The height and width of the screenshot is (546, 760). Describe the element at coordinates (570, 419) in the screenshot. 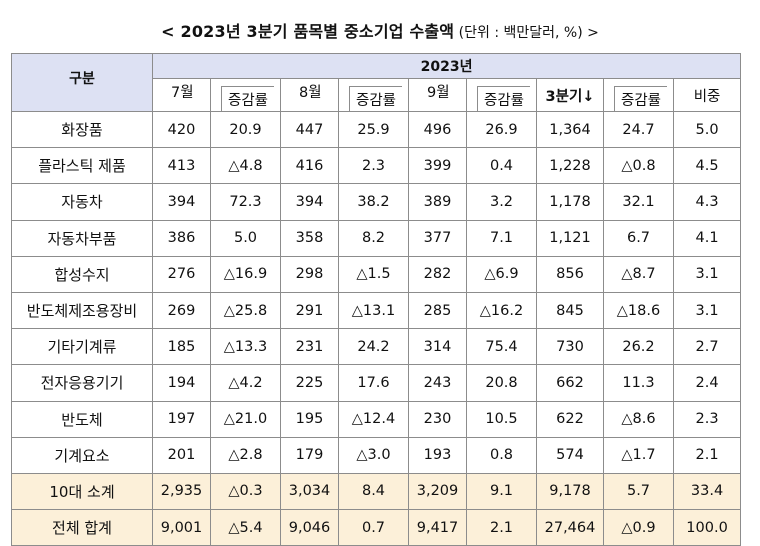

I see `table-cell: 622` at that location.